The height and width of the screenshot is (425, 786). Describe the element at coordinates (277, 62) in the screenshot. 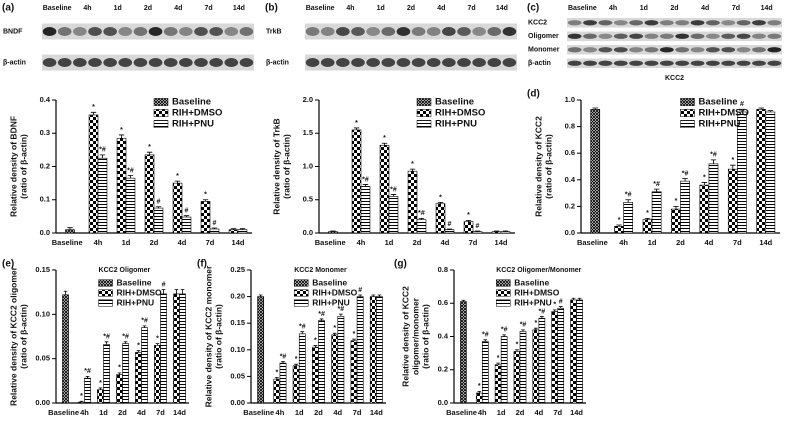

I see `row-label: β-actin` at that location.